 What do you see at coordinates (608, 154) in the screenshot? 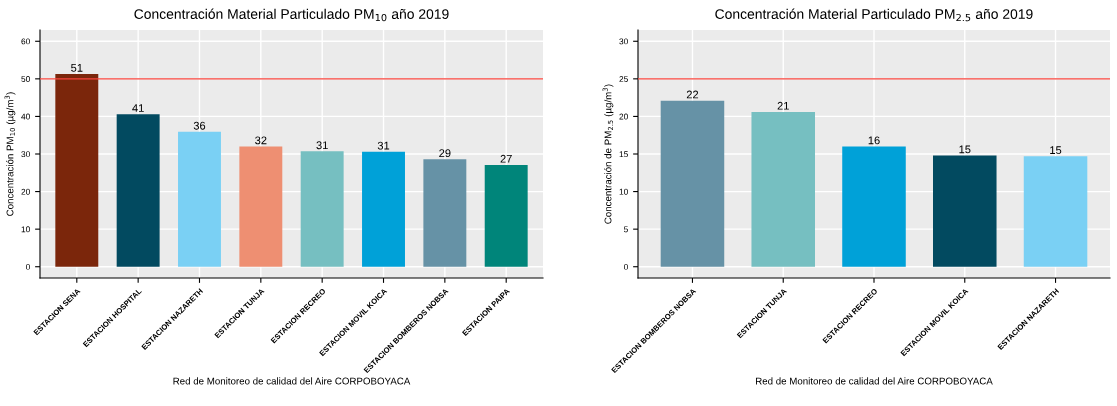
I see `y-axis-title: Concentración de PM$_{2.5}$ (µg/m$^{3}$)` at bounding box center [608, 154].